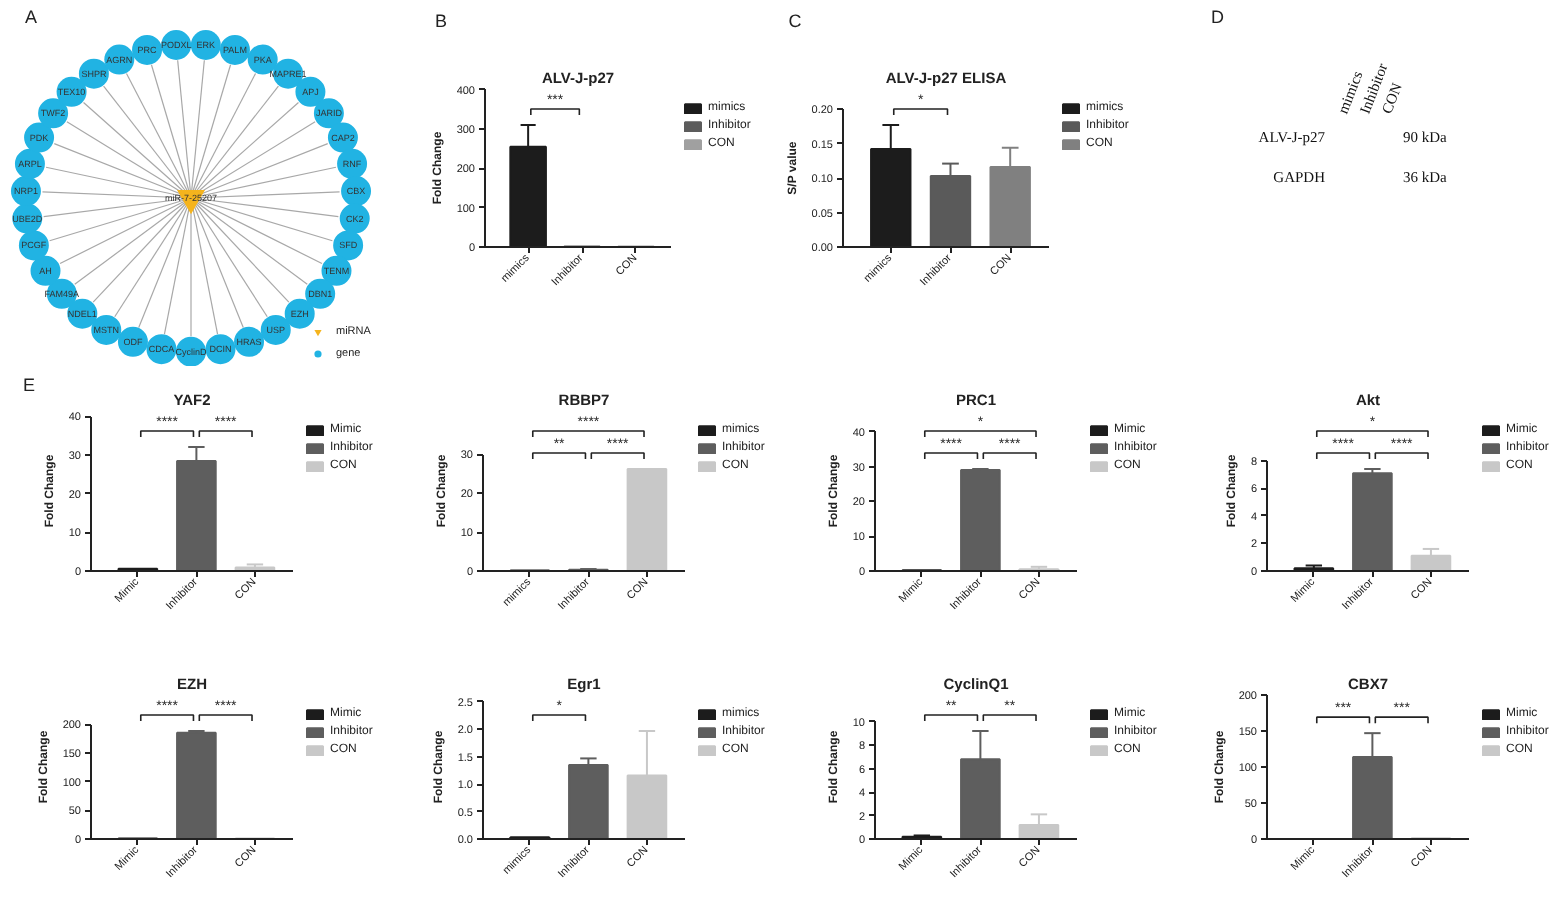  I want to click on text: D, so click(1218, 17).